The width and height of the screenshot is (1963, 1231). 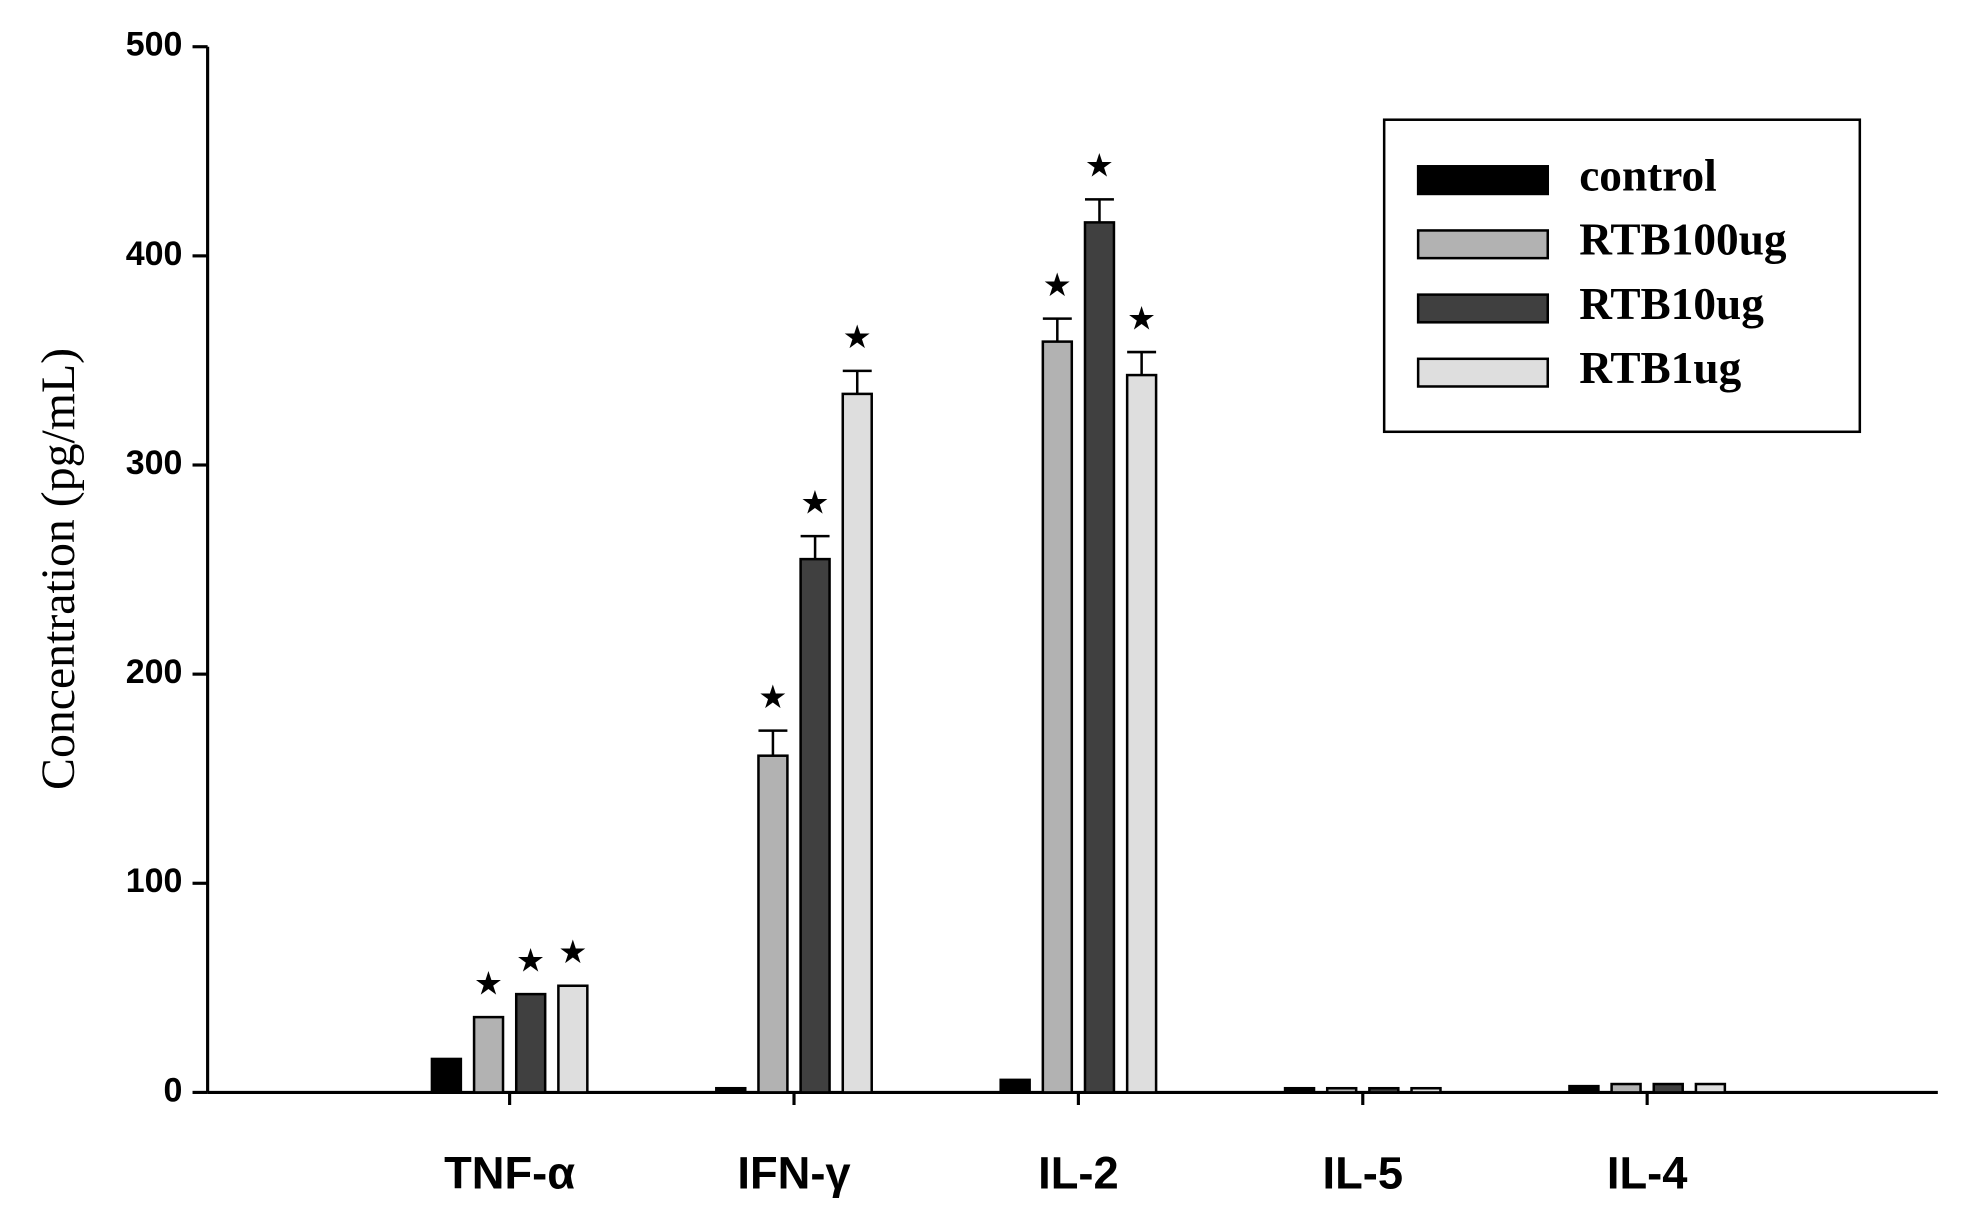 I want to click on x-tick-label: IL-4, so click(x=1647, y=1173).